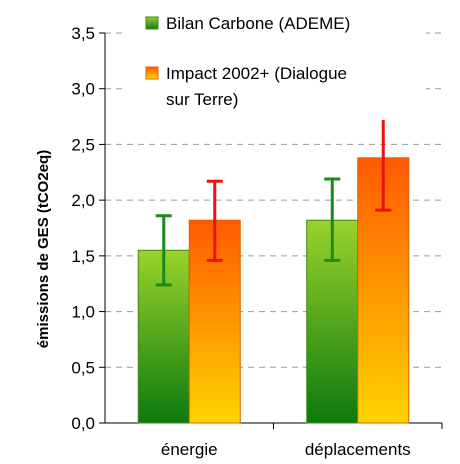 Image resolution: width=460 pixels, height=464 pixels. I want to click on legend-label-impact-2002-line1: Impact 2002+ (Dialogue, so click(256, 73).